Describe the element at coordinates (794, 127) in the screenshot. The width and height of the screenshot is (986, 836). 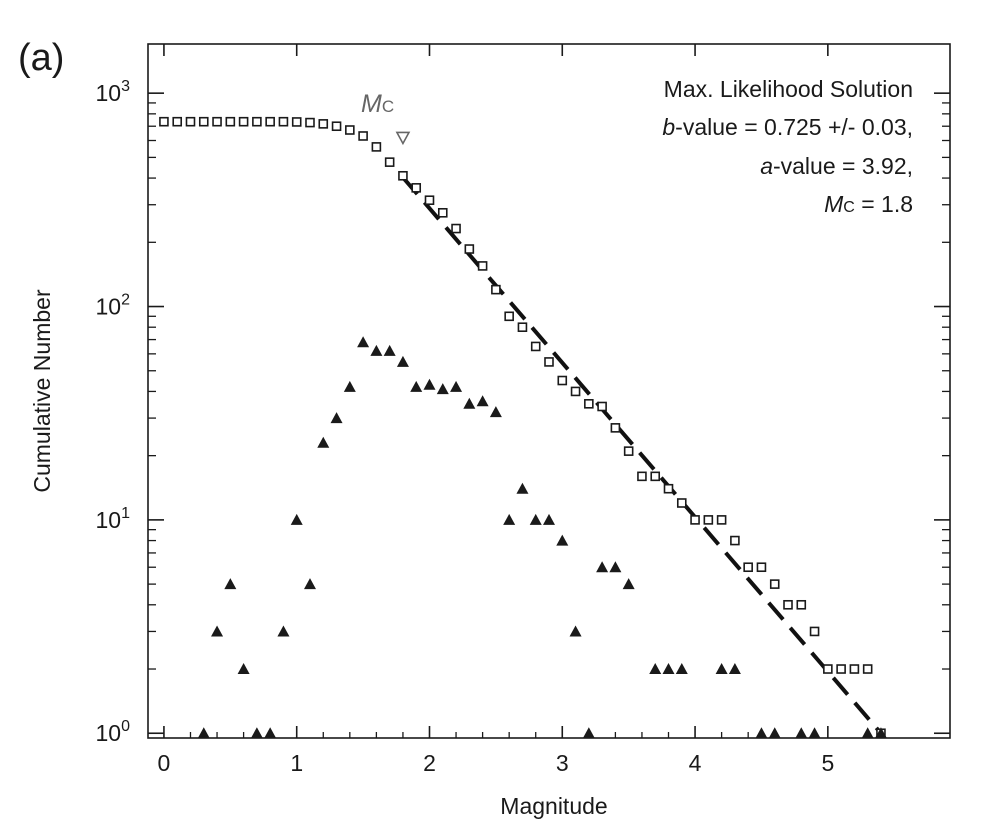
I see `b-value-text: -value = 0.725 +/- 0.03,` at that location.